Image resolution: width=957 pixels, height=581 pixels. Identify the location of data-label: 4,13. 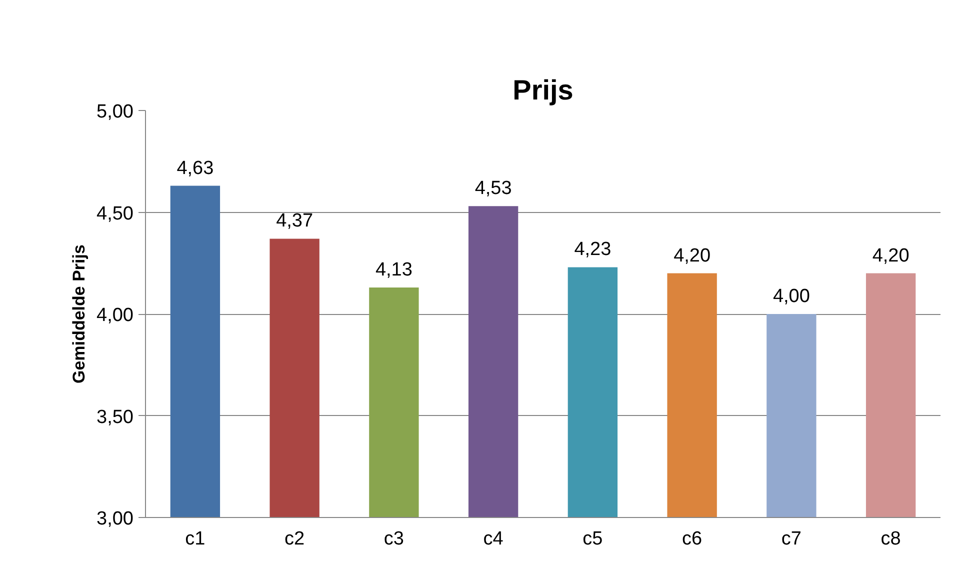
(393, 270).